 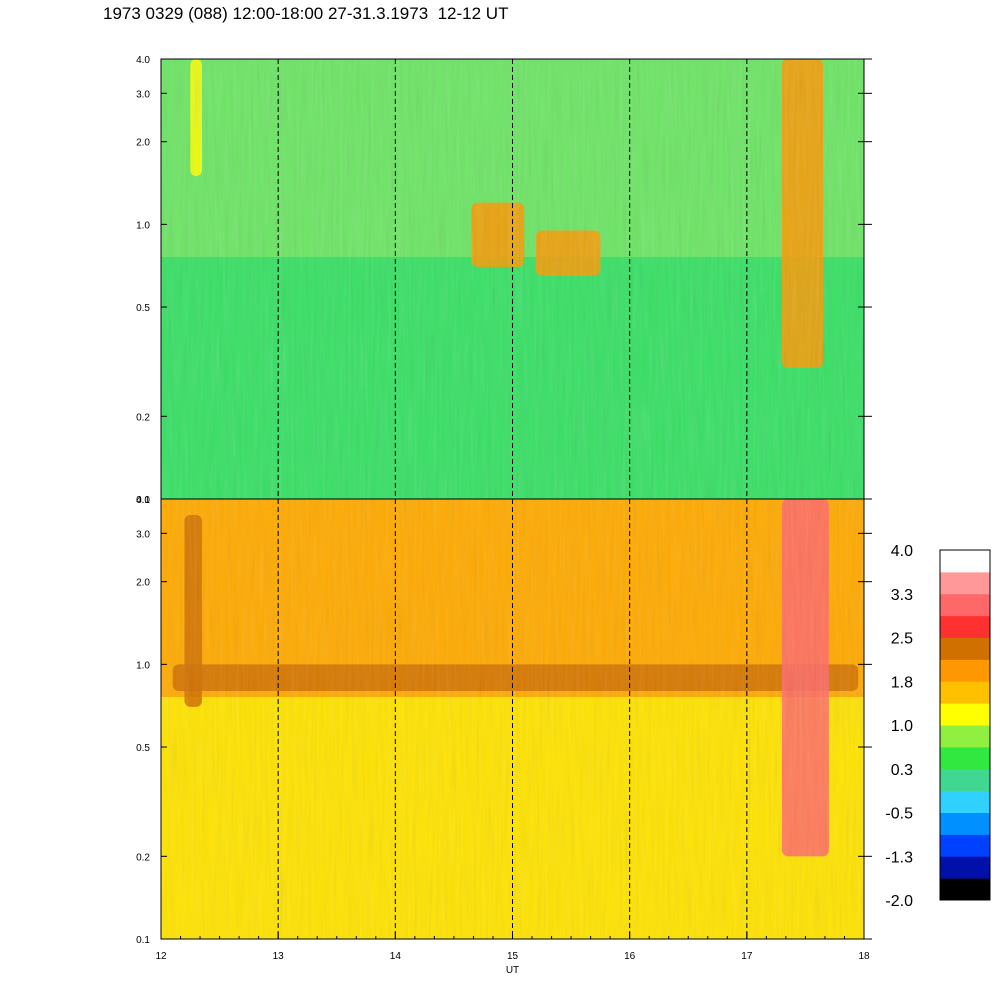 I want to click on colorbar-frame, so click(x=965, y=725).